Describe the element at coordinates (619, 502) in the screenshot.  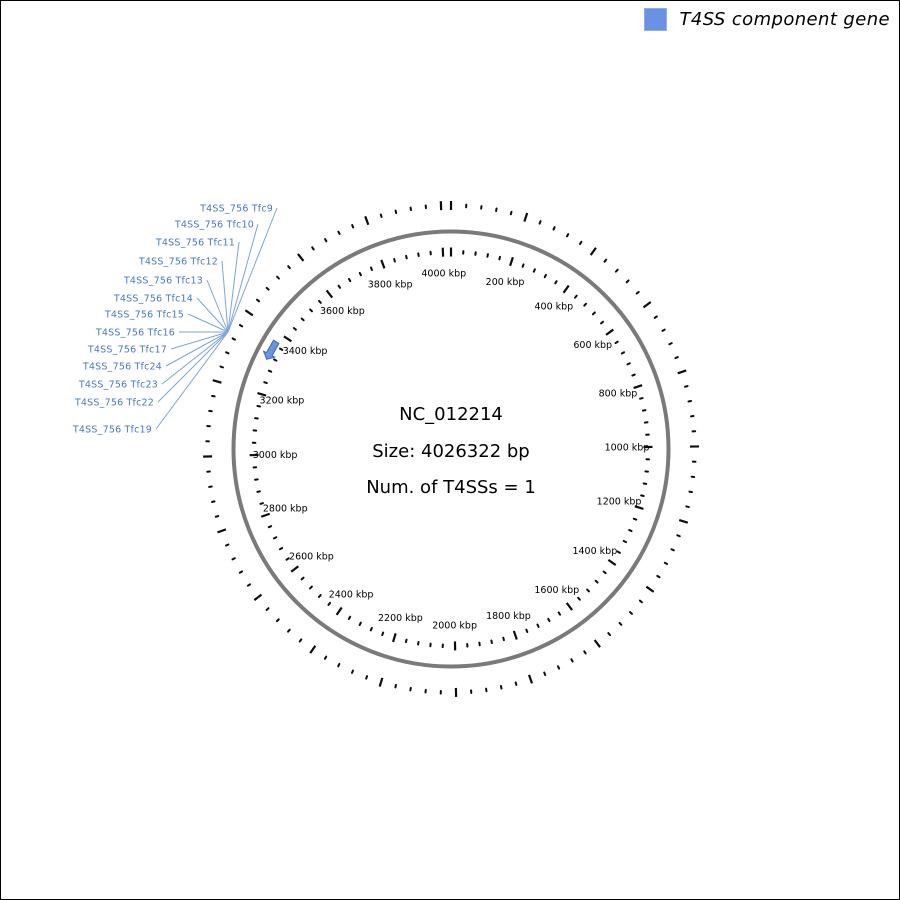
I see `position-label: 1200 kbp` at that location.